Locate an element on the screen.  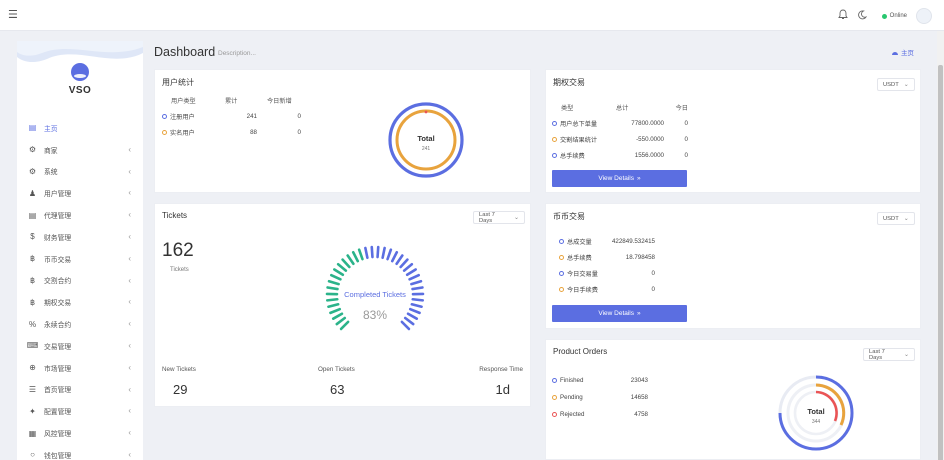
sidebar-item: ⚙ 商家 ‹ is located at coordinates (80, 150).